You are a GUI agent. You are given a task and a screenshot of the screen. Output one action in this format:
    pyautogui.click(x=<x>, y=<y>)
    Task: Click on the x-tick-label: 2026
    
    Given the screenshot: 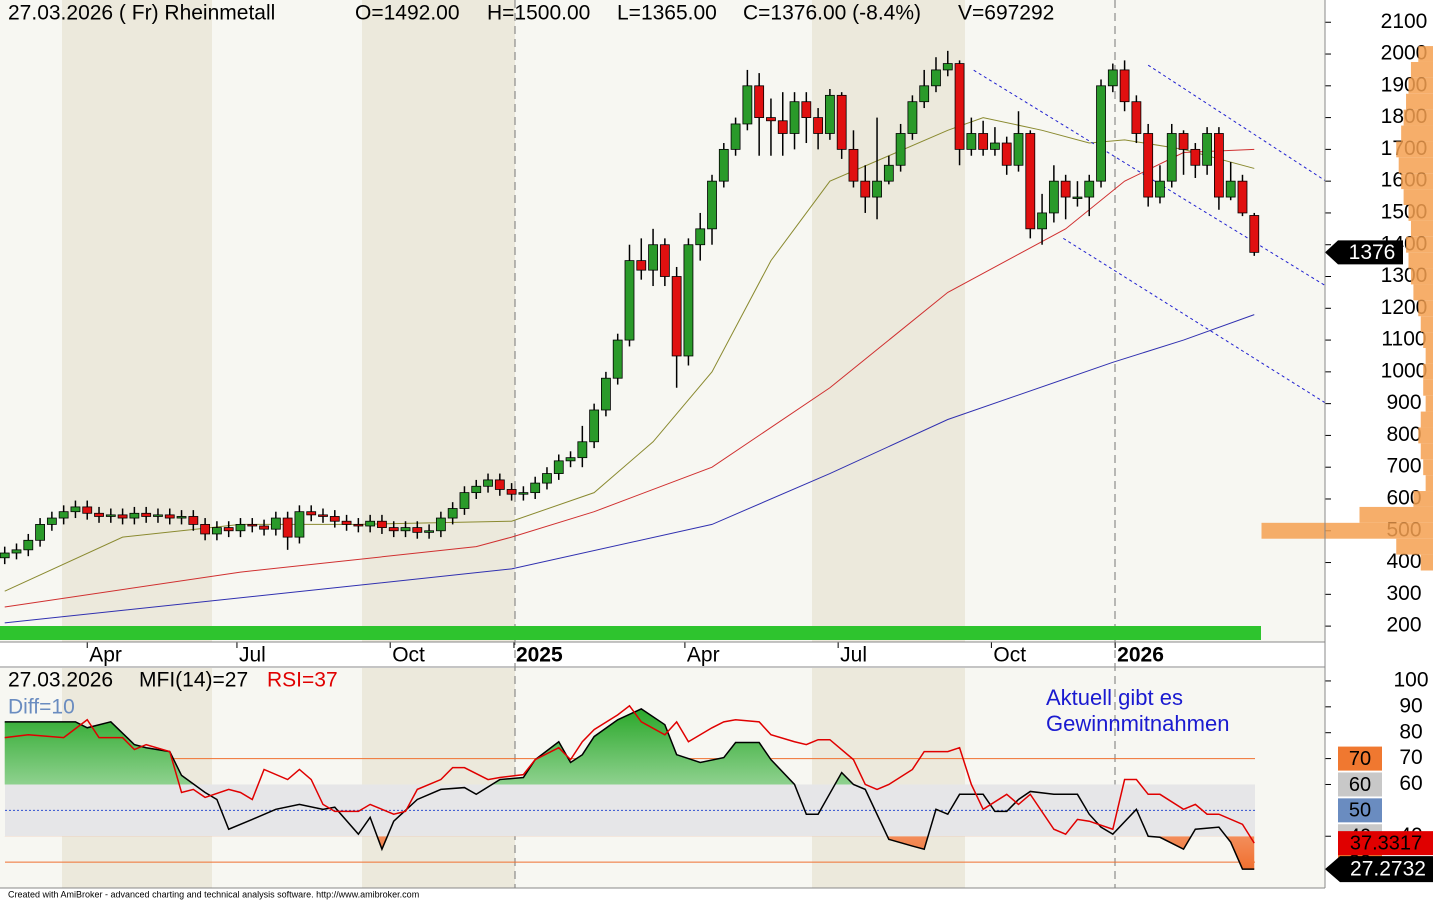 What is the action you would take?
    pyautogui.click(x=1140, y=655)
    